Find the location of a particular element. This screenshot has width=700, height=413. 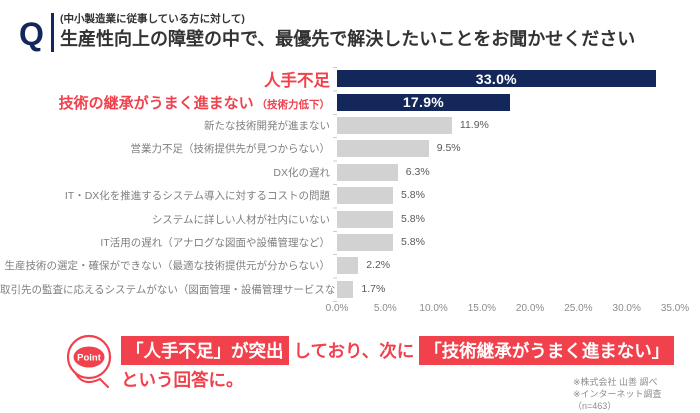

bar-track: 33.0% is located at coordinates (518, 79).